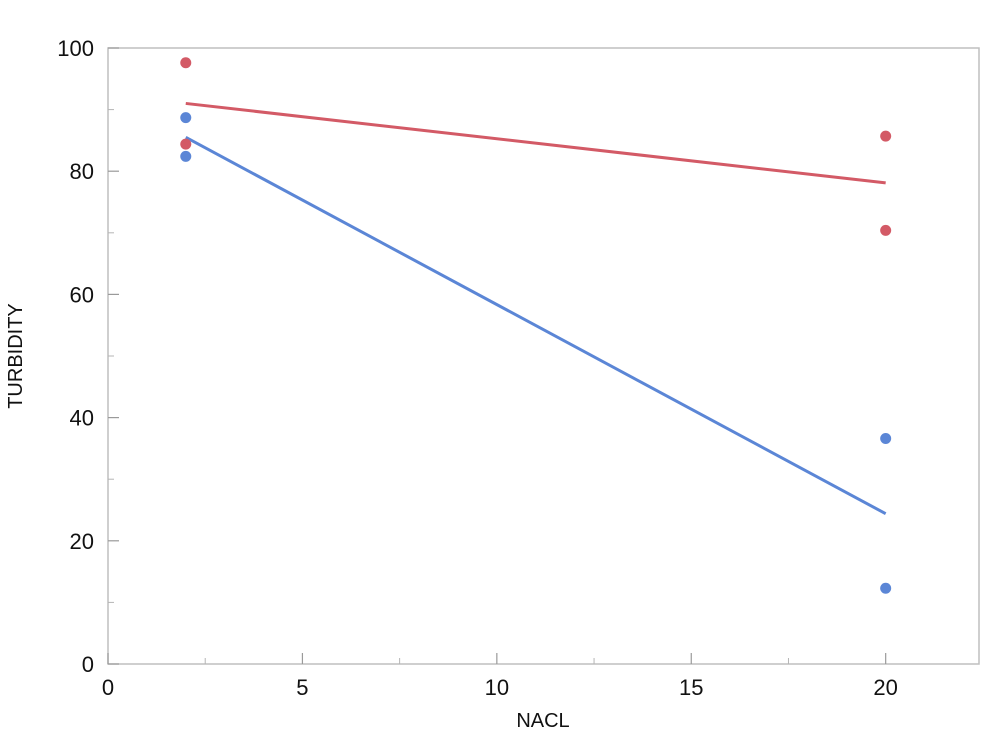 The height and width of the screenshot is (747, 999). What do you see at coordinates (82, 171) in the screenshot?
I see `y-tick-label: 80` at bounding box center [82, 171].